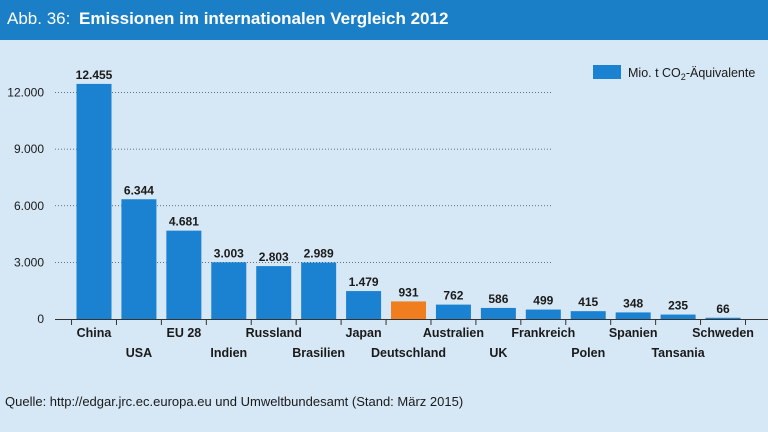 The image size is (768, 432). Describe the element at coordinates (39, 18) in the screenshot. I see `figure-number: Abb. 36:` at that location.